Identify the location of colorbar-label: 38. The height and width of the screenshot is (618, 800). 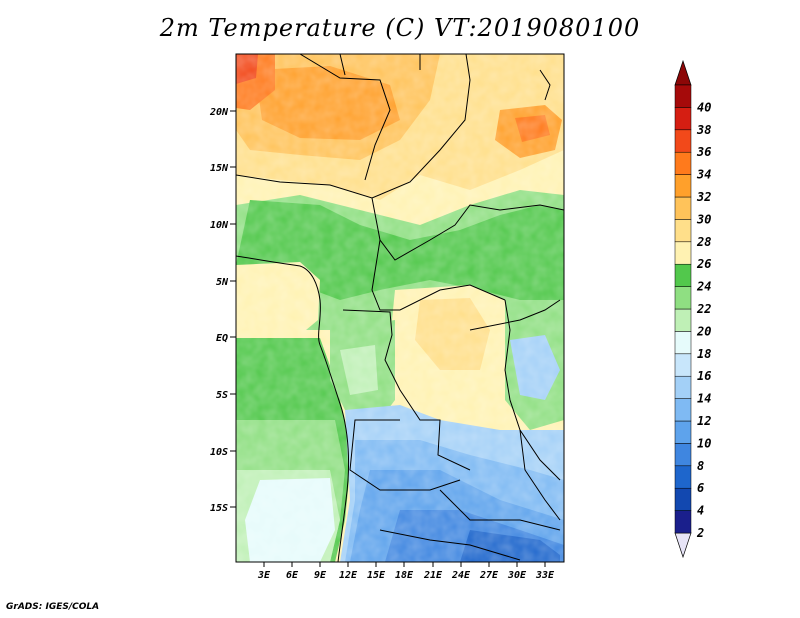
(703, 130).